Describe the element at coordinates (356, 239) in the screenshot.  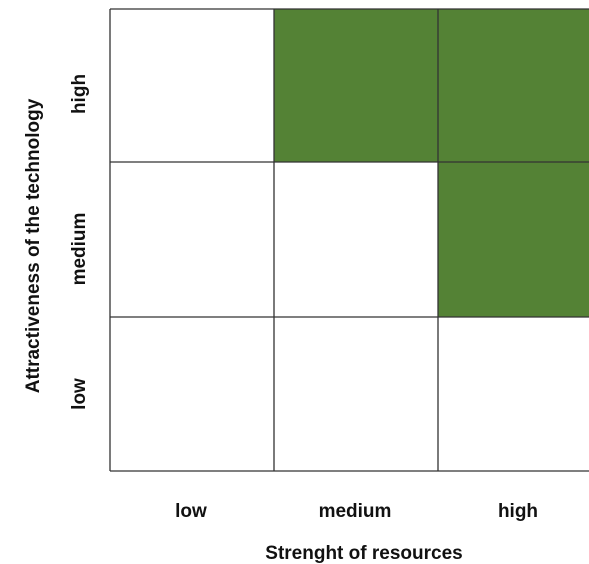
I see `cell-medium-medium` at that location.